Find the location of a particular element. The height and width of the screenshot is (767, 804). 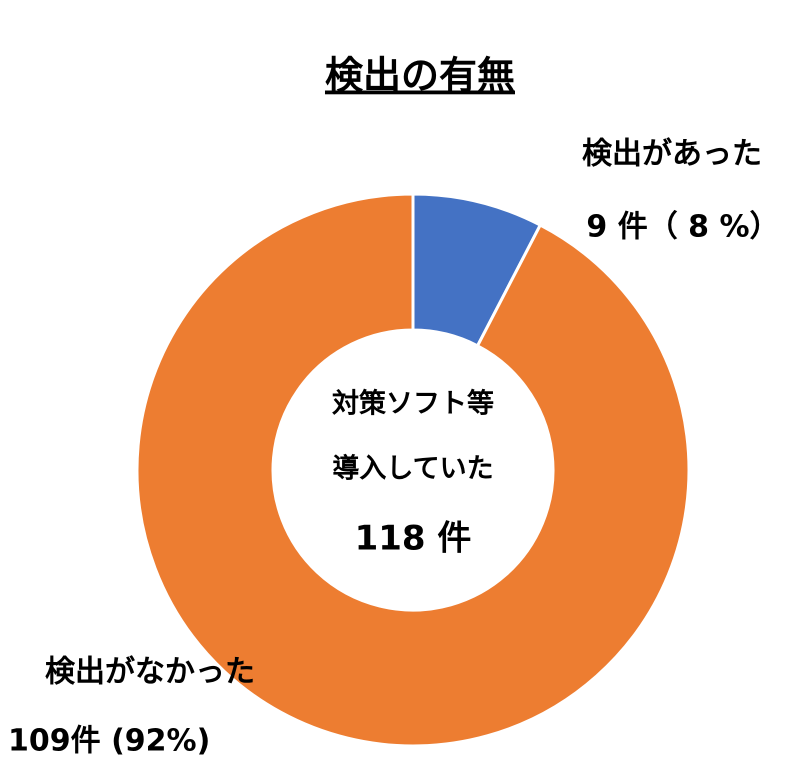

category-label: 検出がなかった is located at coordinates (150, 672).